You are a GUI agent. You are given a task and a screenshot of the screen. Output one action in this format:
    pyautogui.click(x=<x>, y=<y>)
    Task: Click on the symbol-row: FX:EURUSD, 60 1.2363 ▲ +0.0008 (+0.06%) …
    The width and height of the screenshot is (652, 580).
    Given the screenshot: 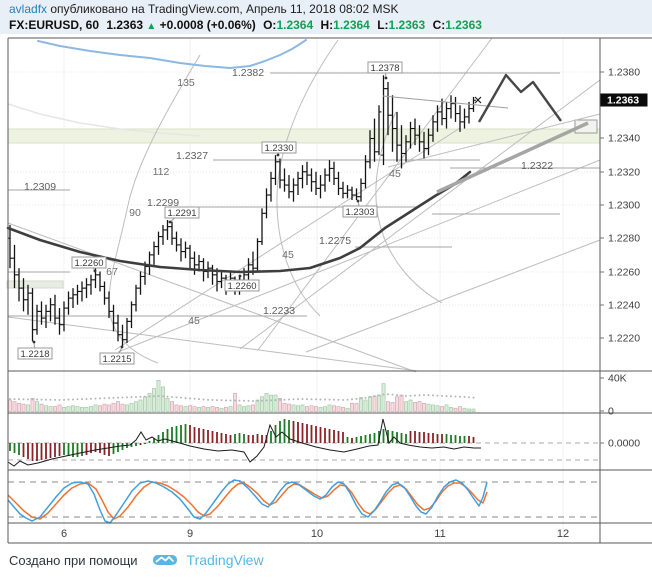 What is the action you would take?
    pyautogui.click(x=330, y=26)
    